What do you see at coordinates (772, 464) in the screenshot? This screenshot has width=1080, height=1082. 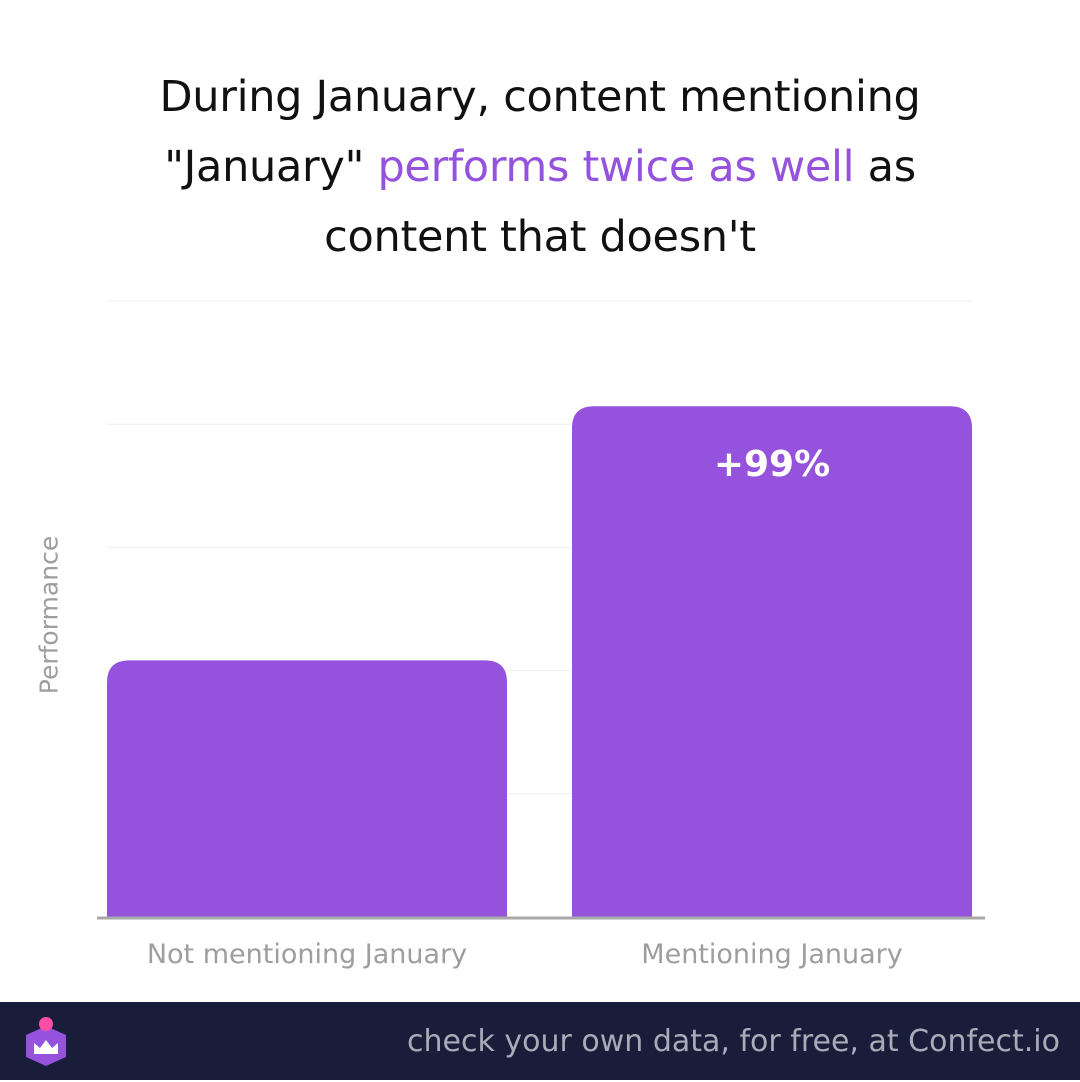 I see `bar-data-label: +99%` at bounding box center [772, 464].